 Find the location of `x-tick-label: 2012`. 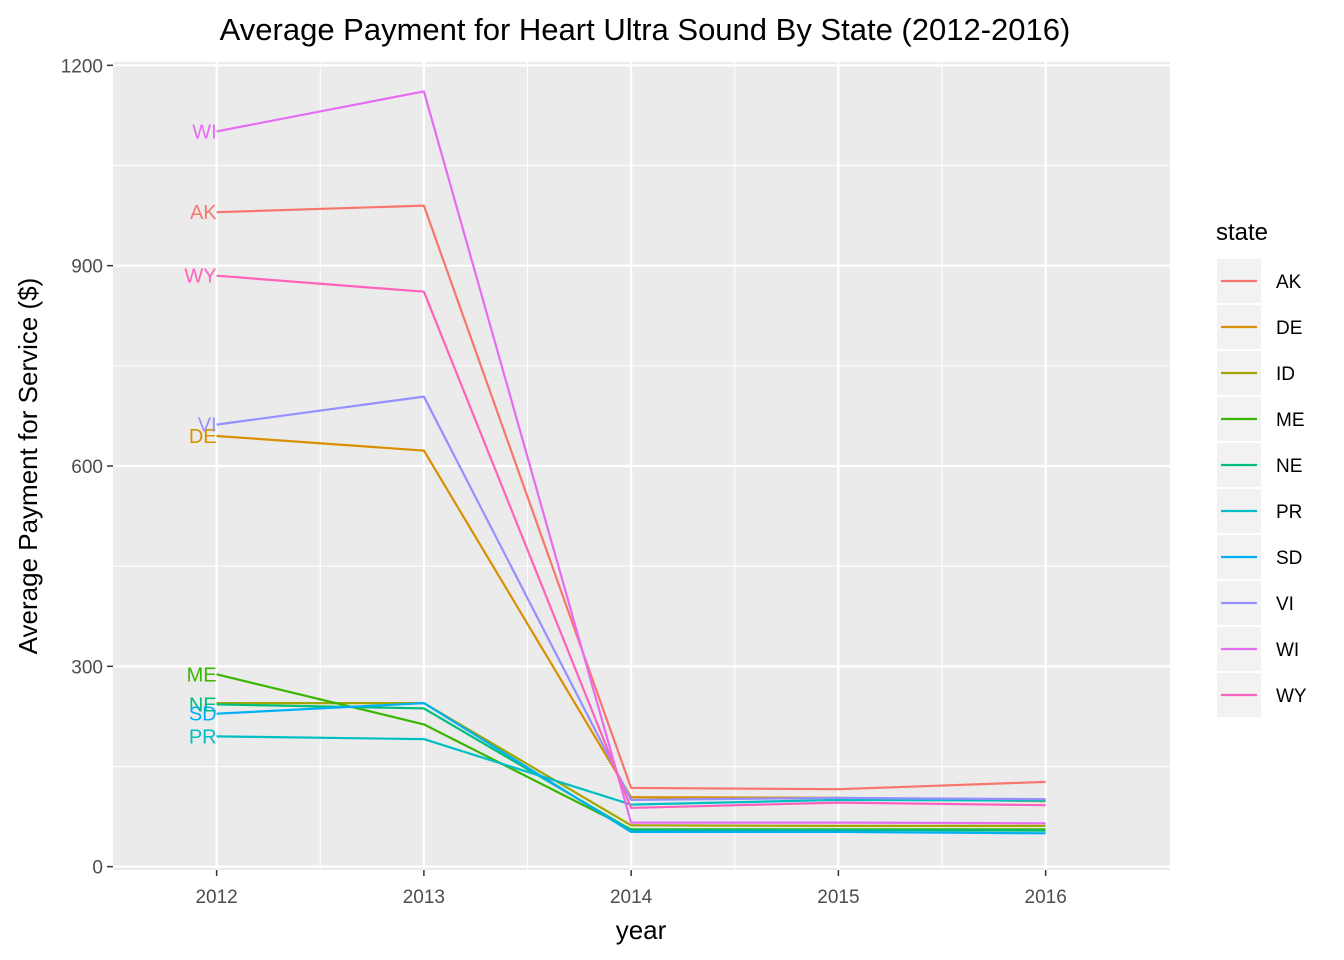

x-tick-label: 2012 is located at coordinates (216, 897).